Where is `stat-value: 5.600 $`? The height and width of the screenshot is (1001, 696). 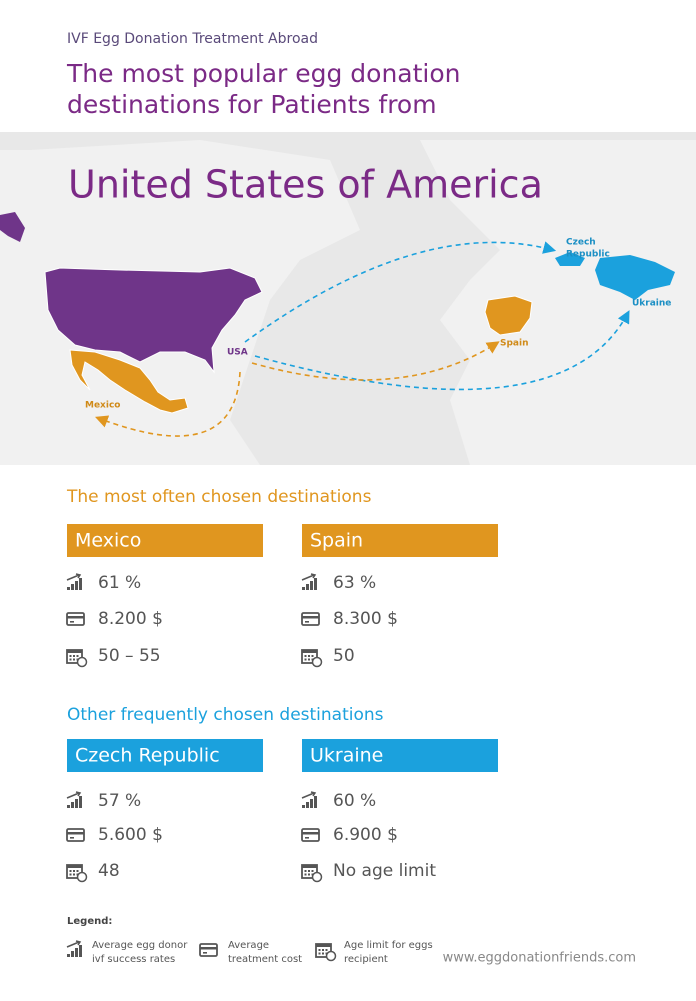
stat-value: 5.600 $ is located at coordinates (130, 835).